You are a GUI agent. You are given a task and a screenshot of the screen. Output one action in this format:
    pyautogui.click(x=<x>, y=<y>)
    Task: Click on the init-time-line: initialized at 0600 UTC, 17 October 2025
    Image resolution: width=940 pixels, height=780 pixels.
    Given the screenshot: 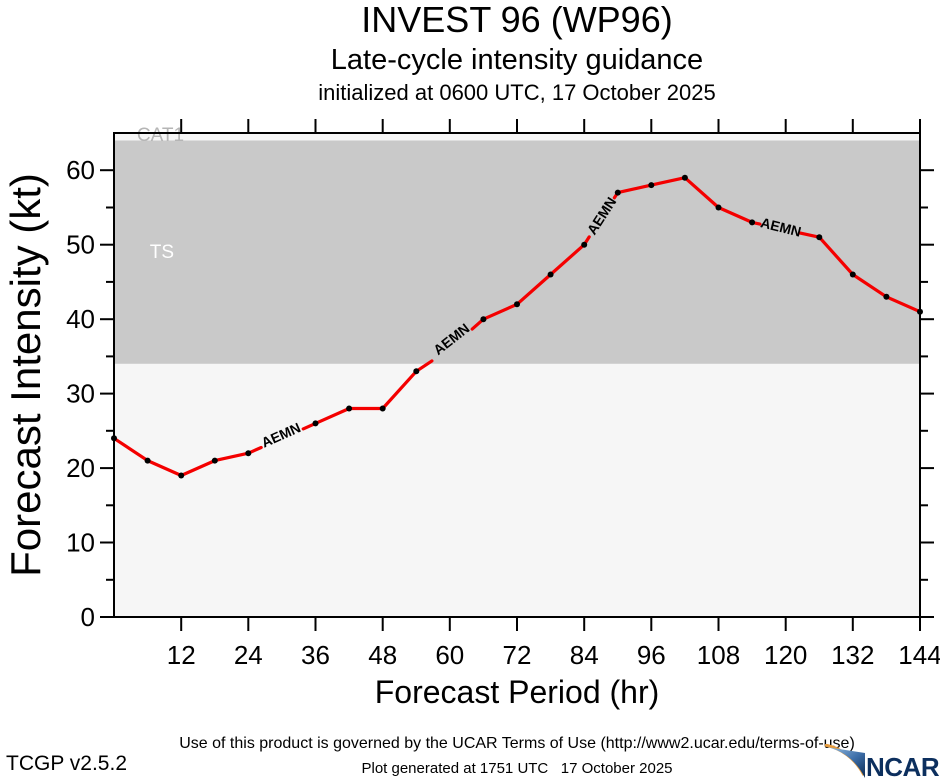 What is the action you would take?
    pyautogui.click(x=517, y=92)
    